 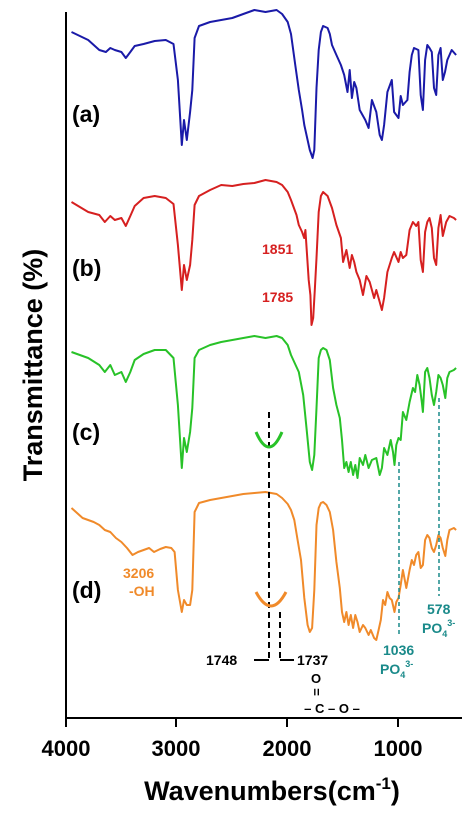 What do you see at coordinates (383, 783) in the screenshot?
I see `x-axis-title-unit-sup: -1` at bounding box center [383, 783].